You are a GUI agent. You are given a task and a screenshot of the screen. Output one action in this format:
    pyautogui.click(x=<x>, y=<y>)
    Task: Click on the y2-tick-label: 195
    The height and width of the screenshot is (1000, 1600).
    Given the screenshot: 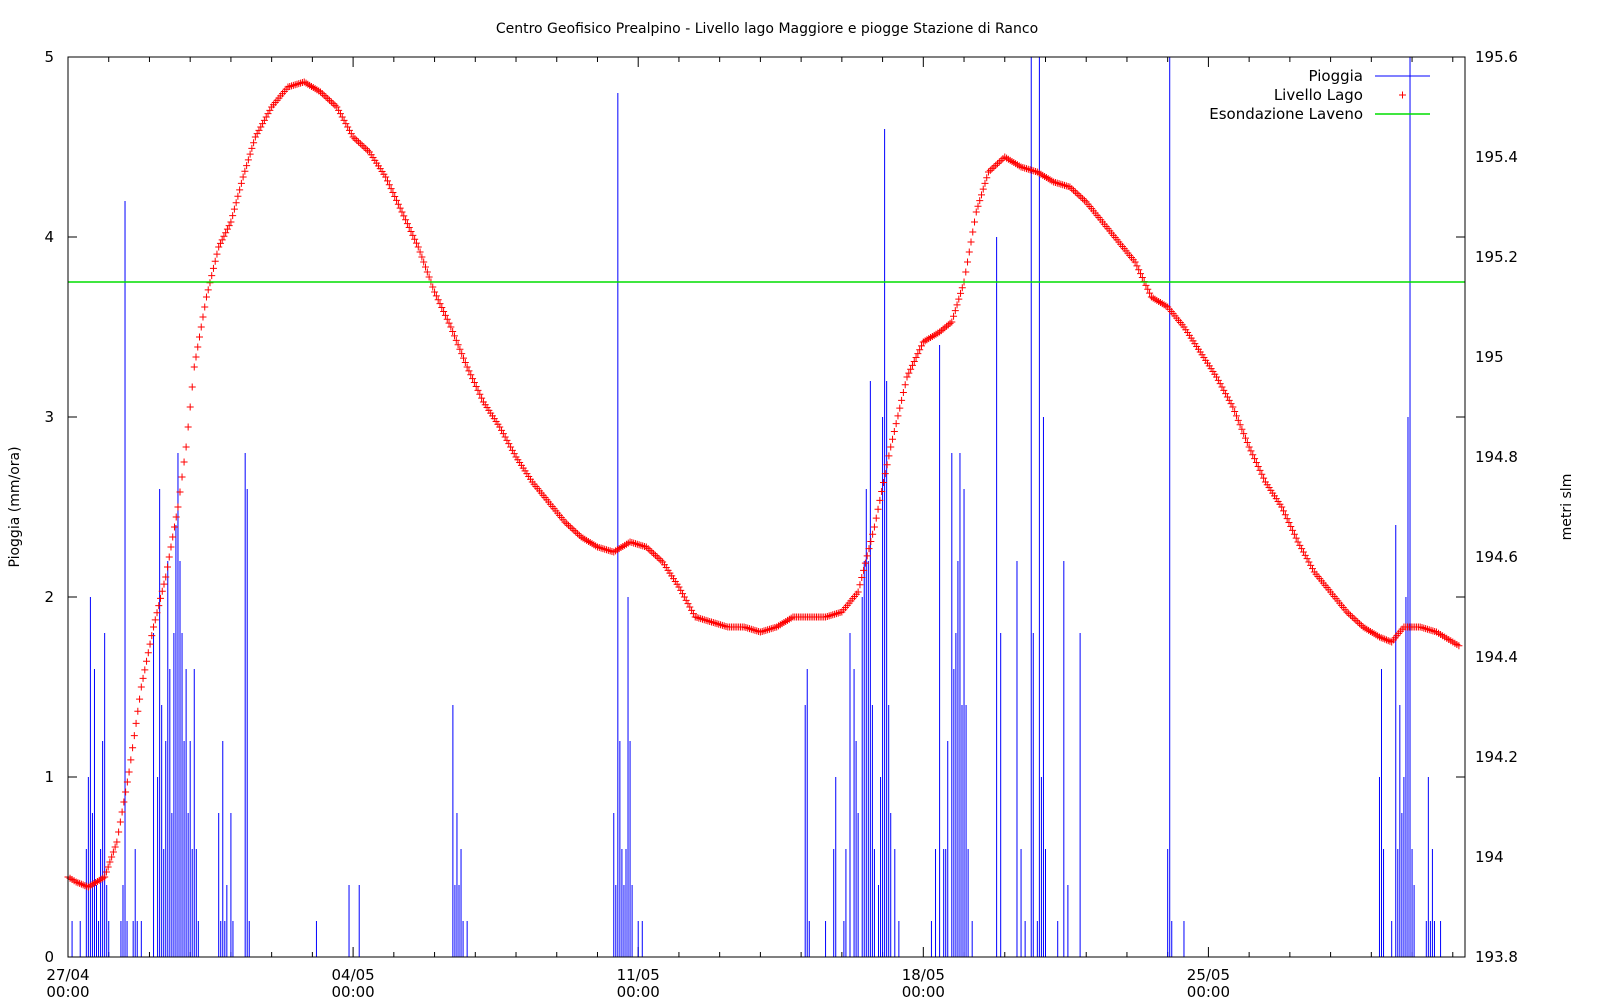 What is the action you would take?
    pyautogui.click(x=1489, y=357)
    